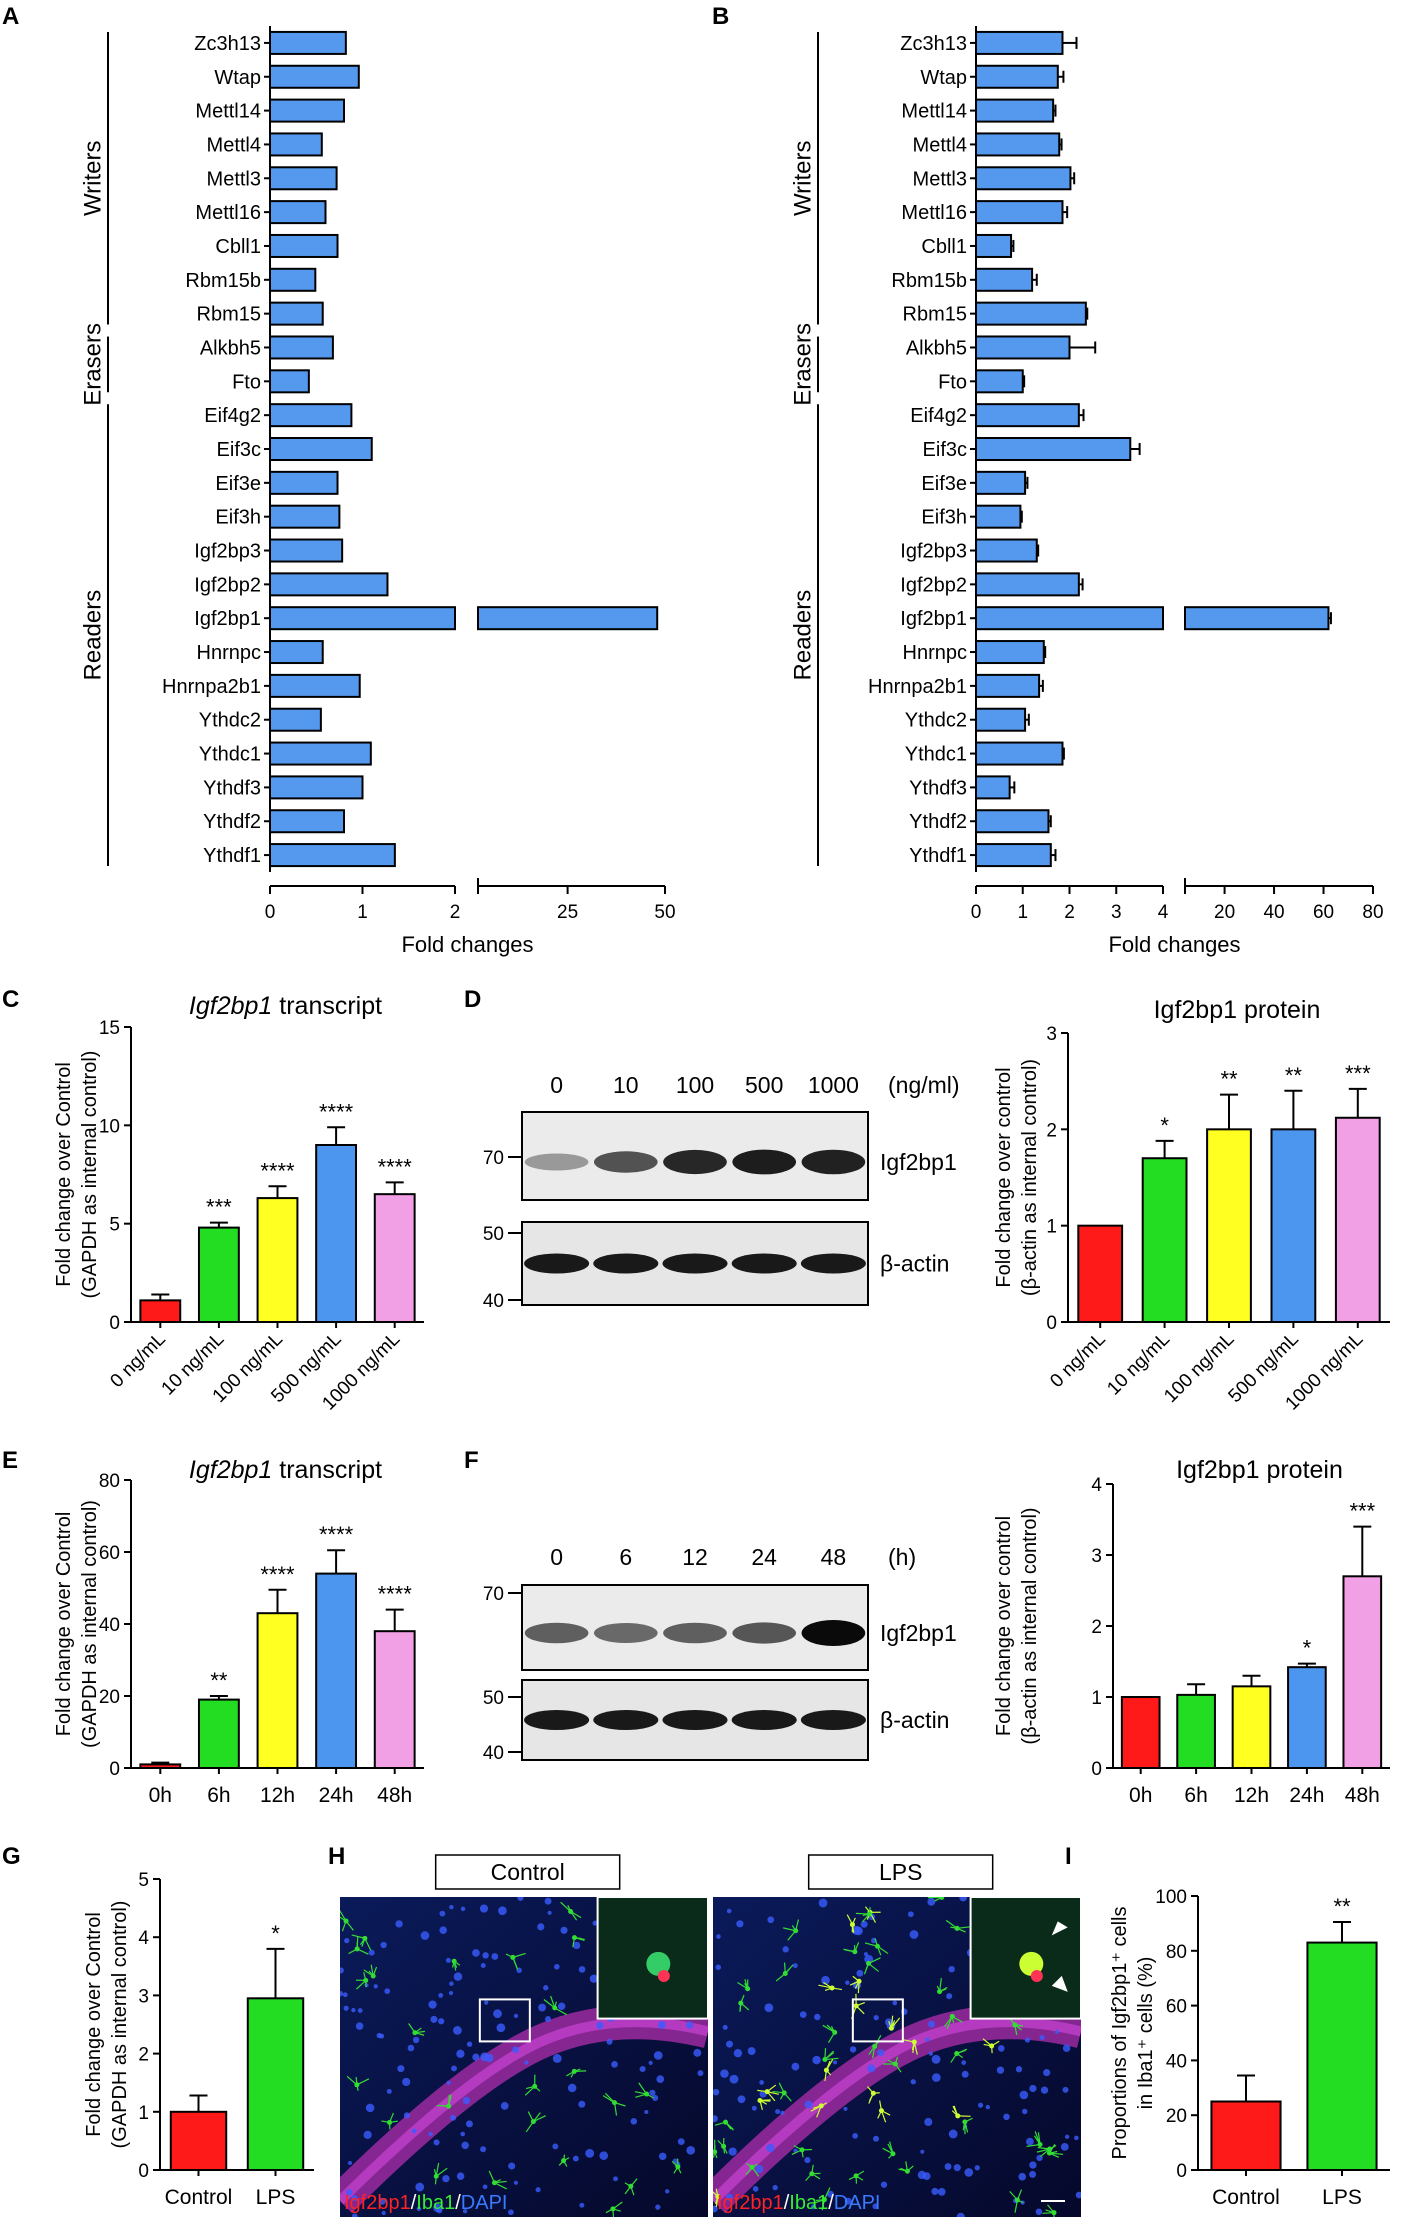 The width and height of the screenshot is (1406, 2228). I want to click on y-axis-label-F: (β-actin as internal control), so click(1030, 1625).